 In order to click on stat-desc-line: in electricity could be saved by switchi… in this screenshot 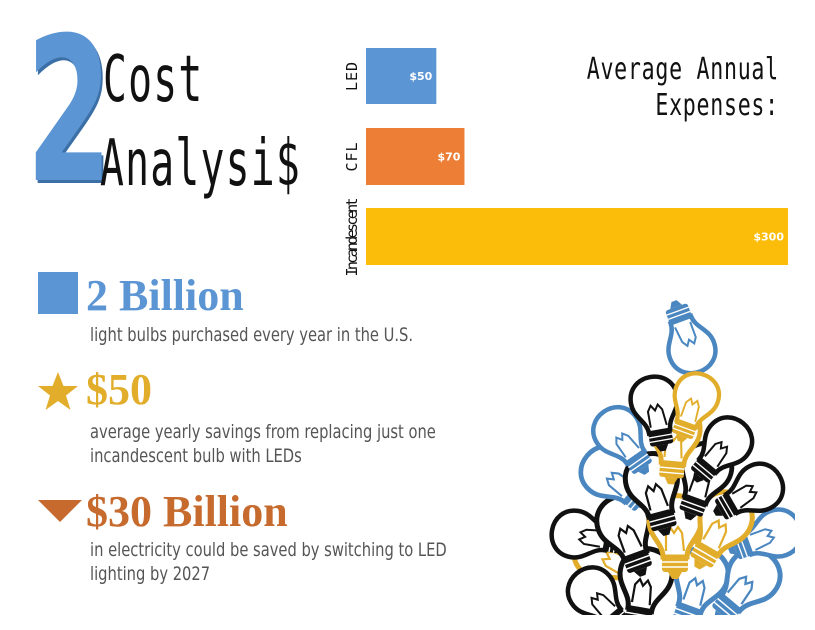, I will do `click(268, 550)`.